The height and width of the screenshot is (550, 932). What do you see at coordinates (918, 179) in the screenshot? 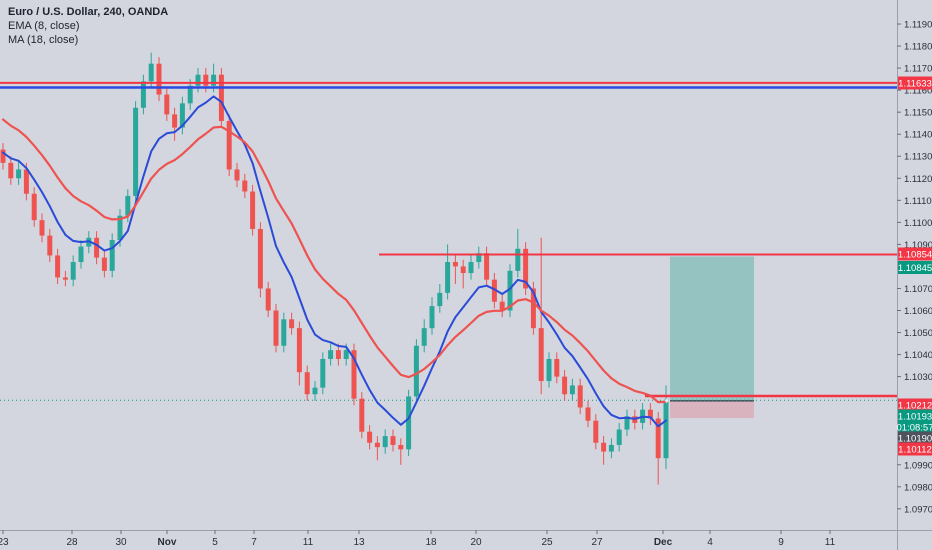
I see `price-tick-label: 1.11200` at bounding box center [918, 179].